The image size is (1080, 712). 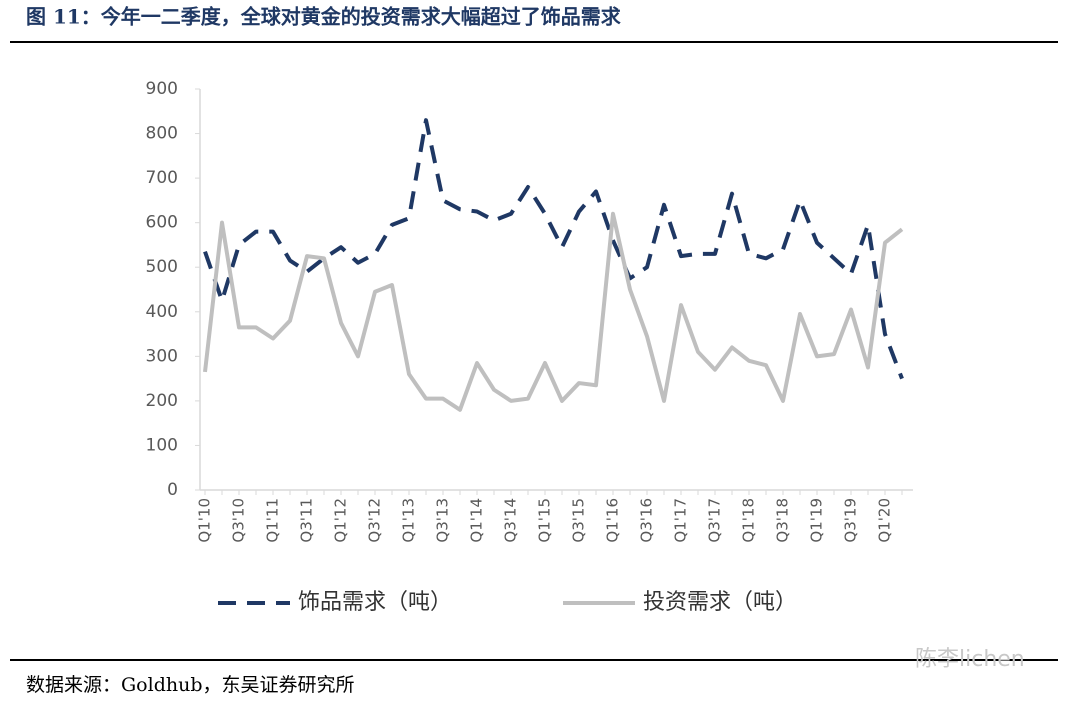 What do you see at coordinates (579, 520) in the screenshot?
I see `x-tick-label: Q3'15` at bounding box center [579, 520].